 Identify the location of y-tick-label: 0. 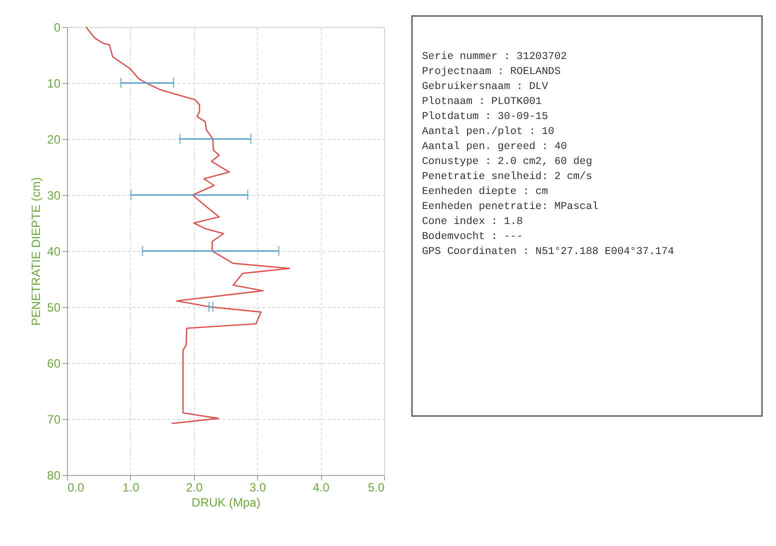
(57, 27).